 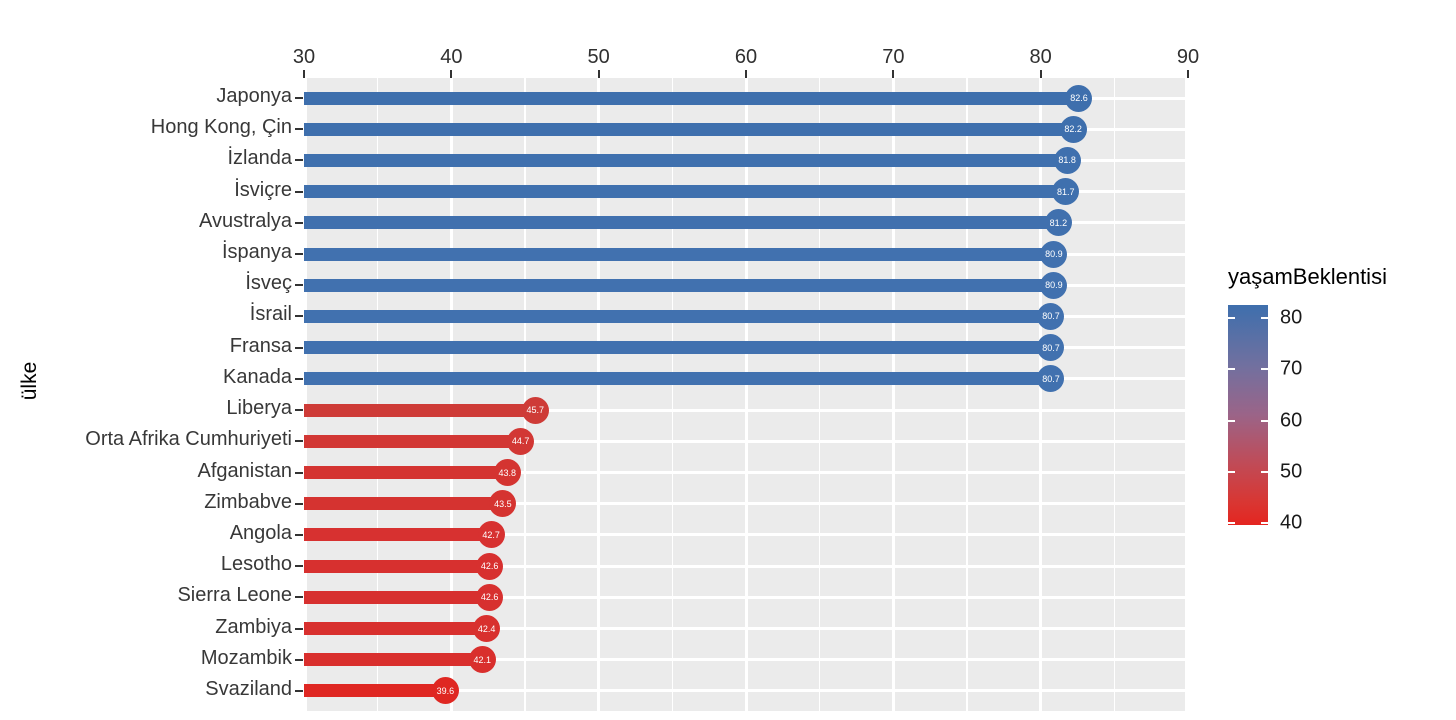 I want to click on category-label-Svaziland: Svaziland, so click(x=248, y=688).